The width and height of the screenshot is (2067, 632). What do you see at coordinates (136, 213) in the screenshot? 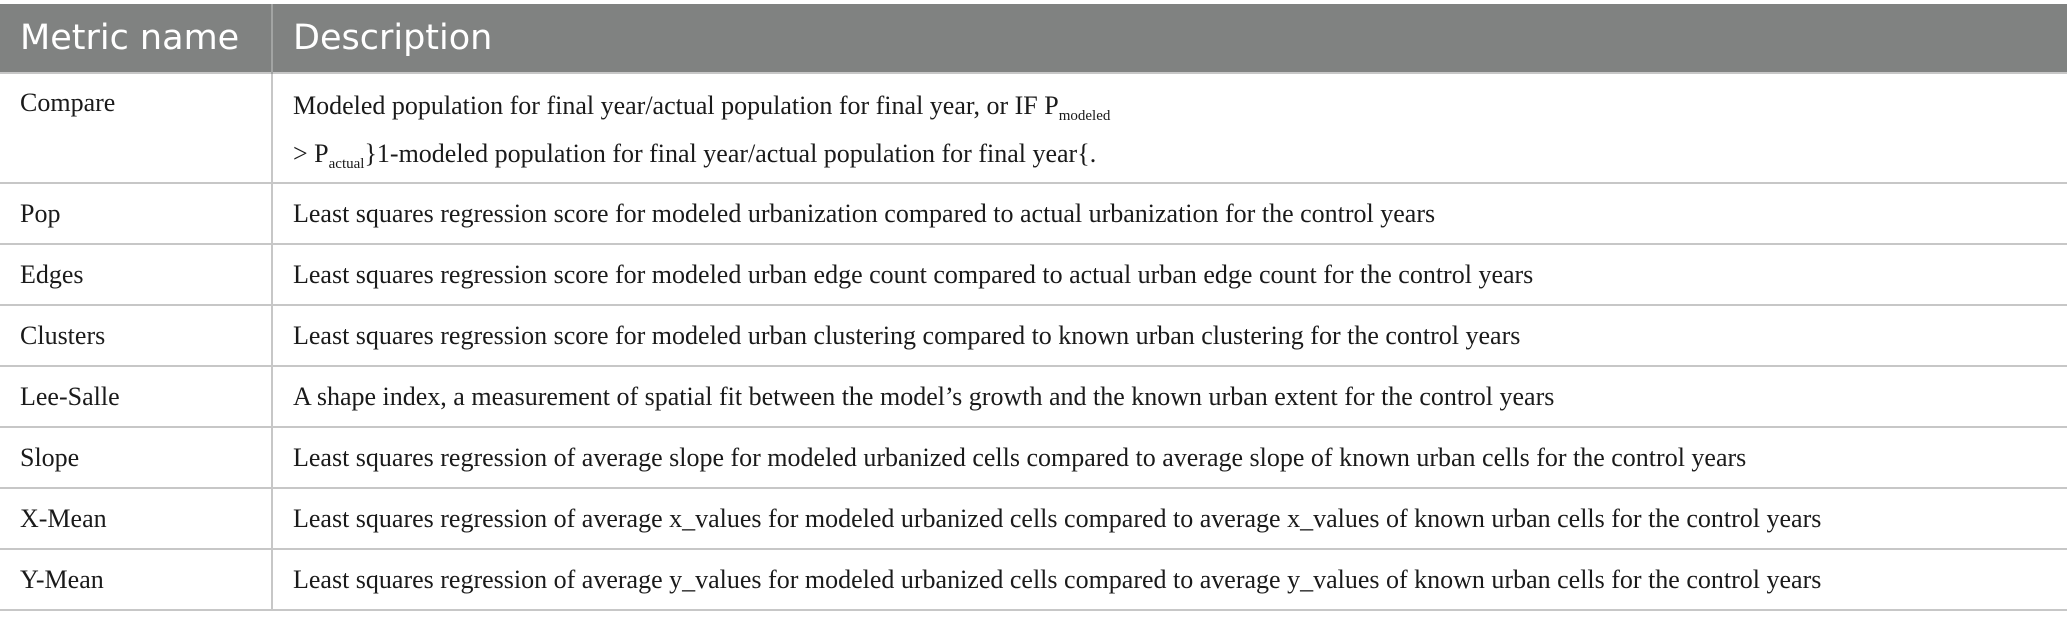
I see `metric-name-cell: Pop` at bounding box center [136, 213].